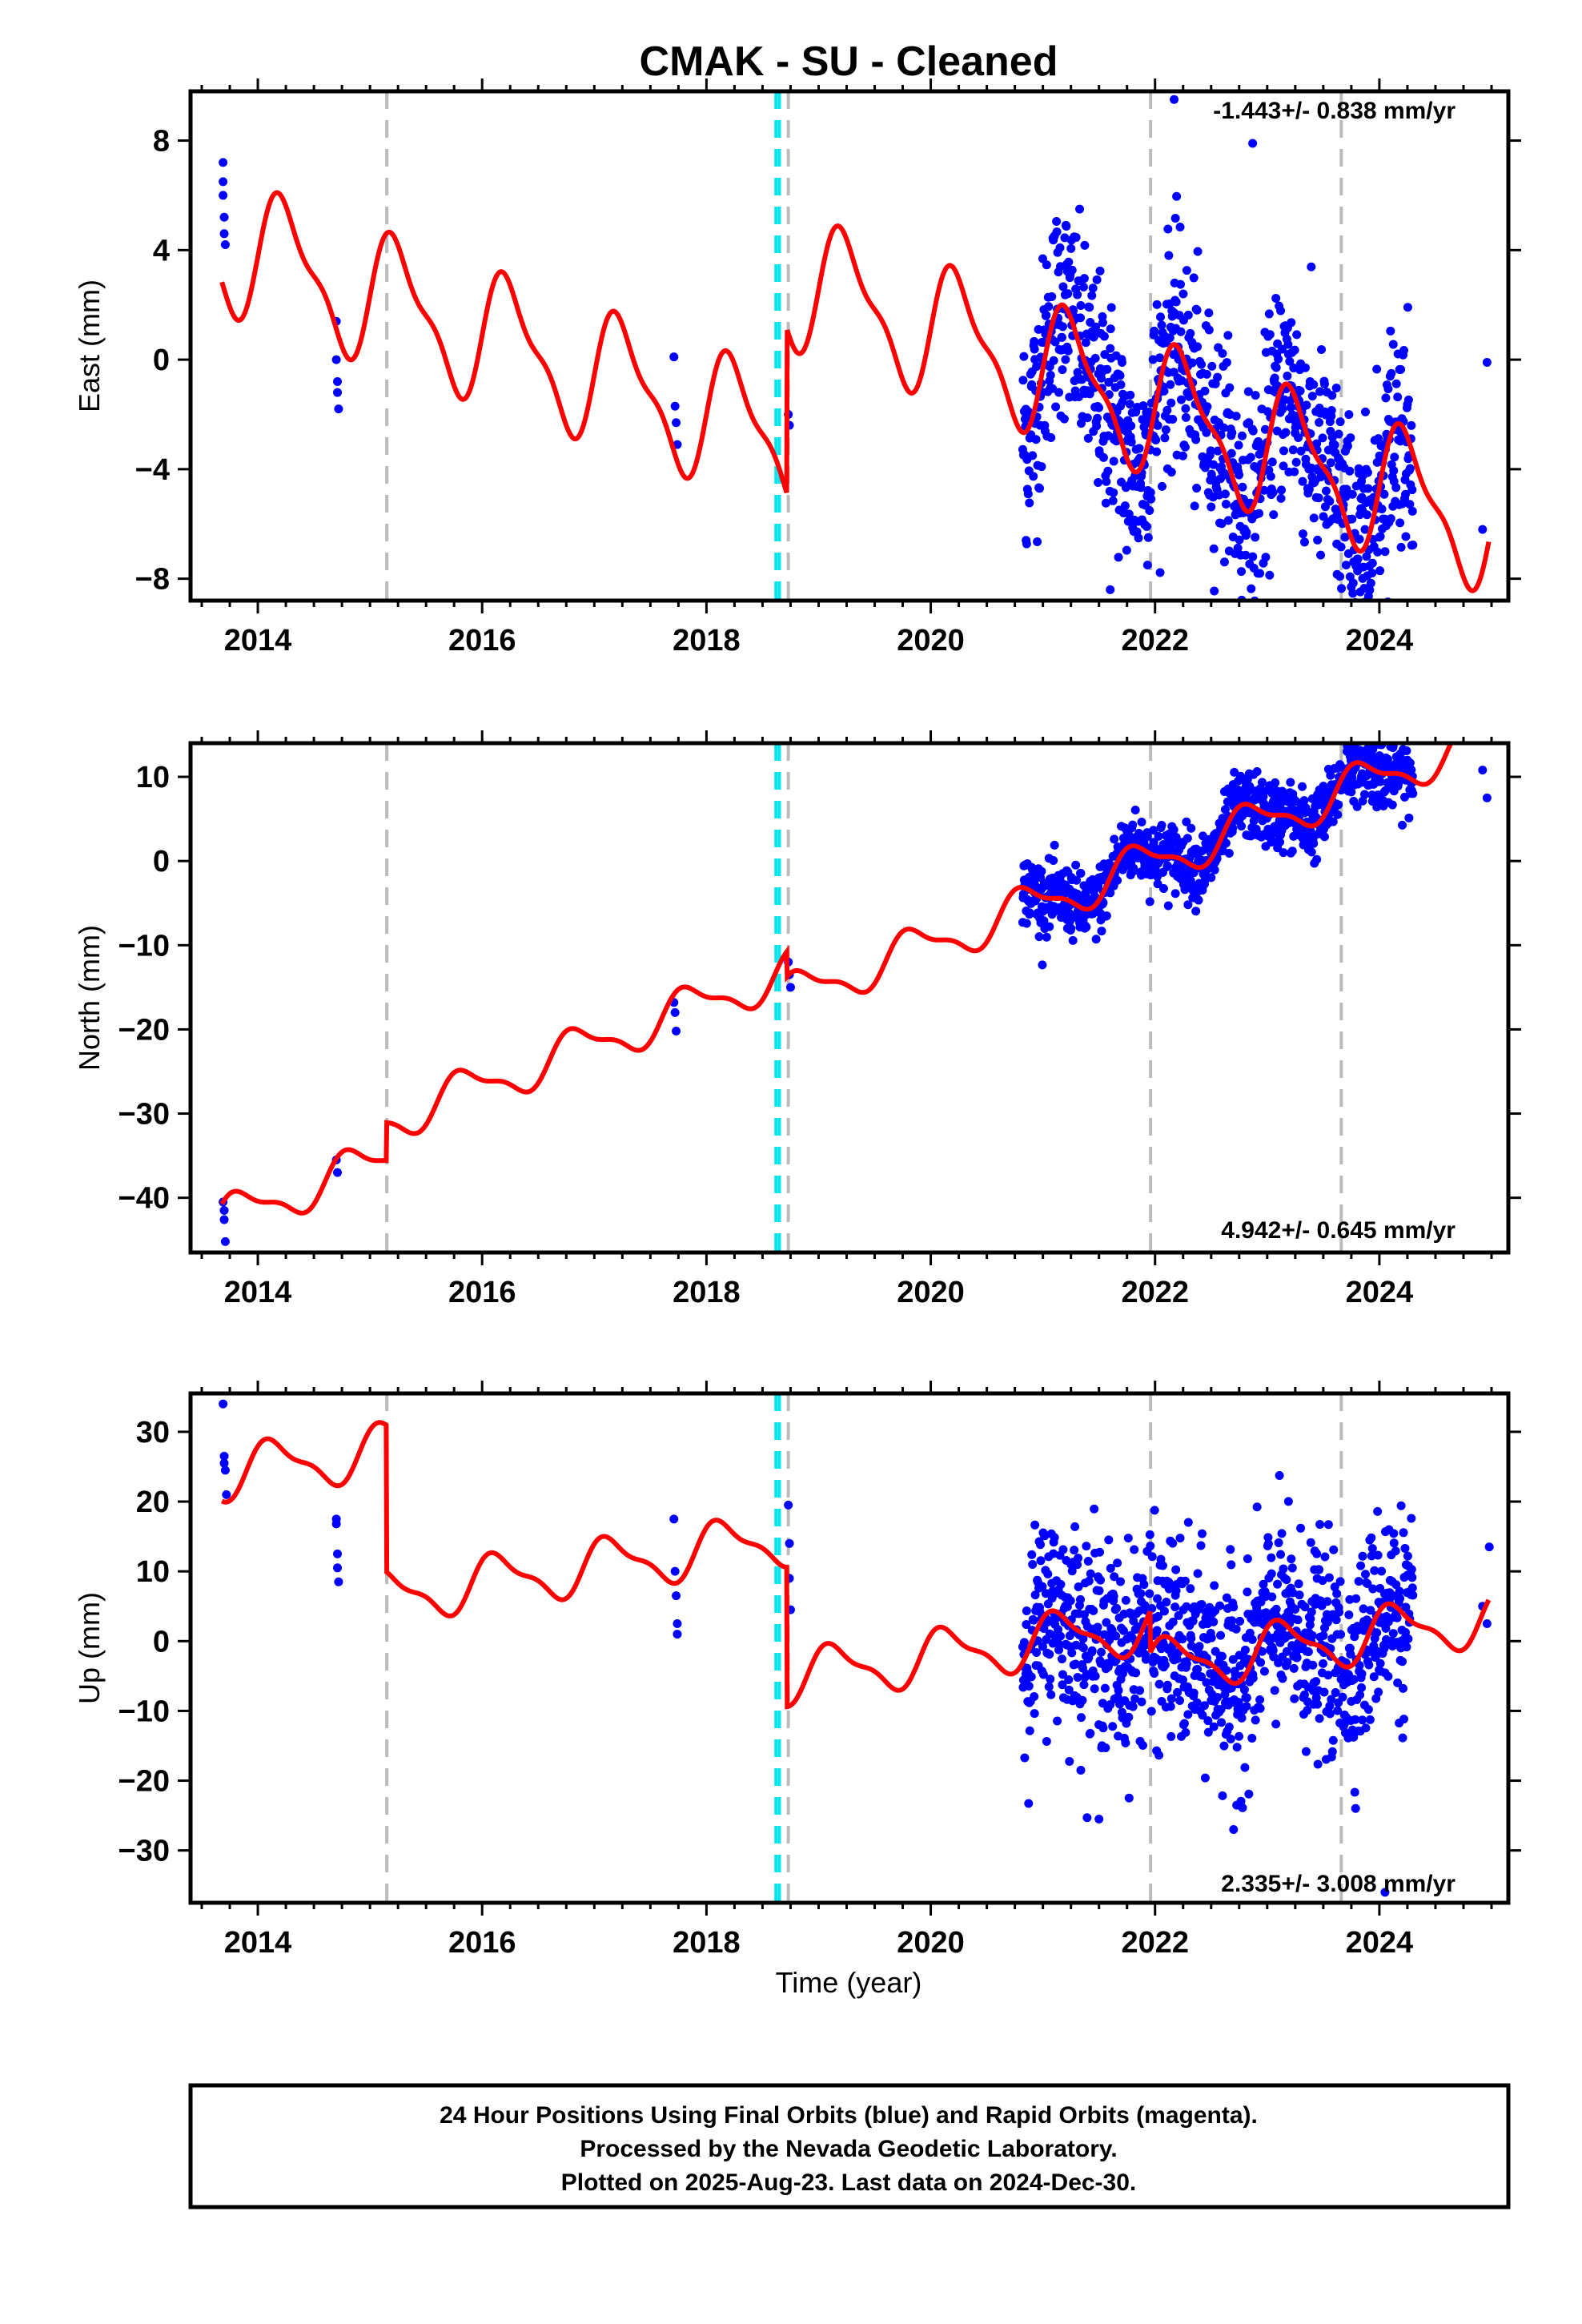  What do you see at coordinates (931, 1943) in the screenshot?
I see `x-tick-label: 2020` at bounding box center [931, 1943].